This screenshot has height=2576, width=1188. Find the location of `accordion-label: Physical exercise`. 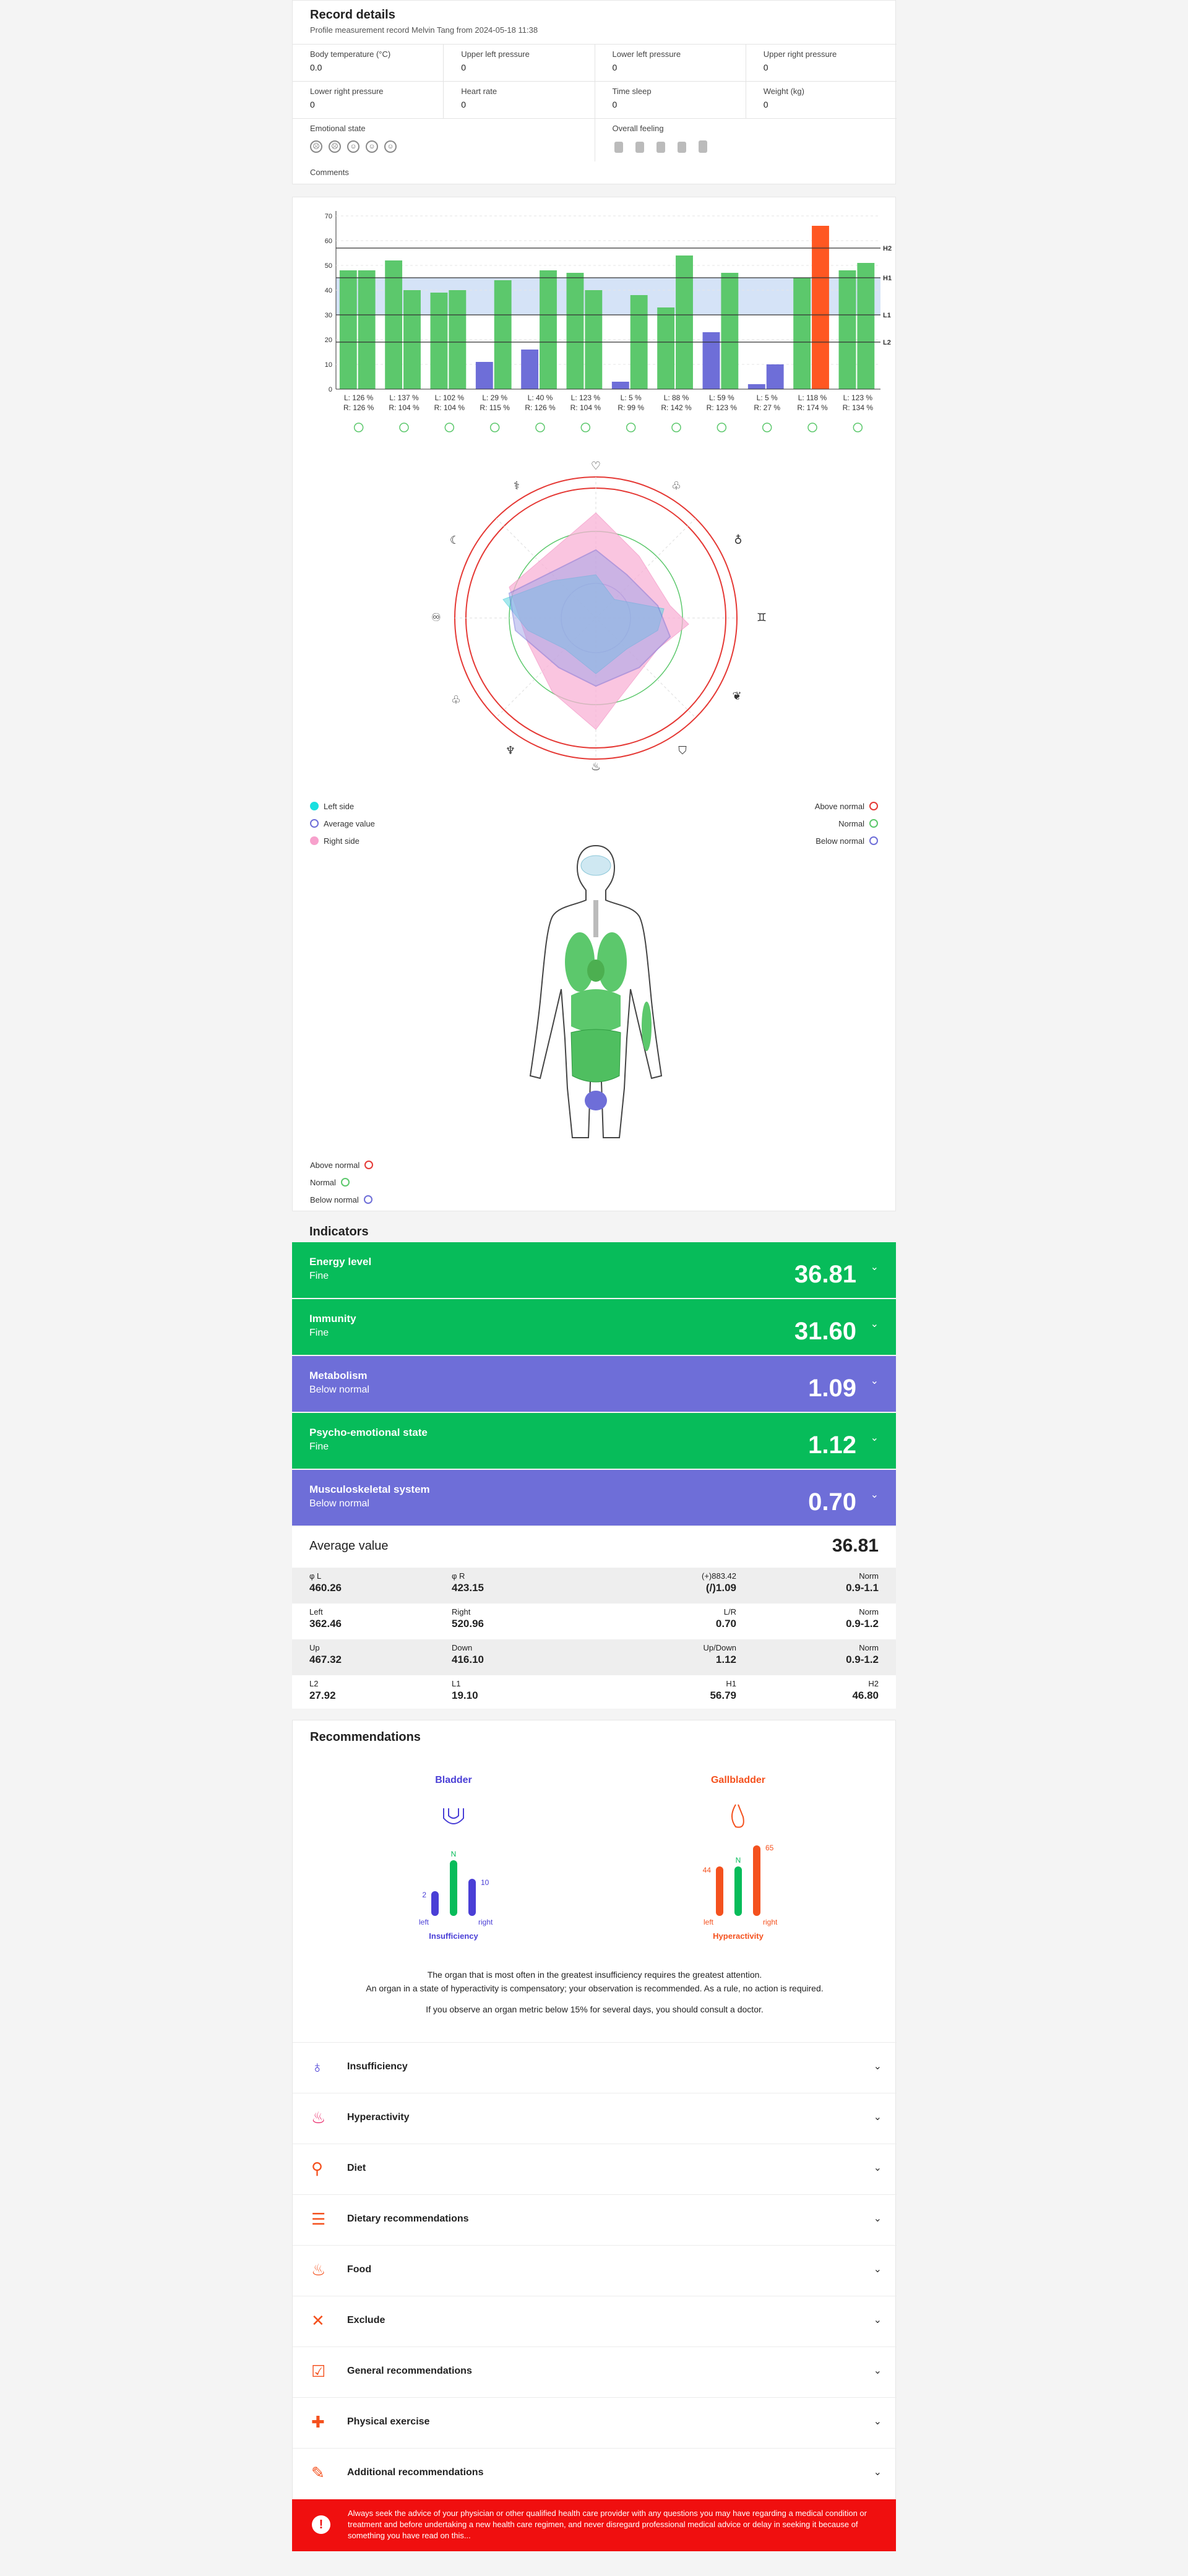

accordion-label: Physical exercise is located at coordinates (388, 2421).